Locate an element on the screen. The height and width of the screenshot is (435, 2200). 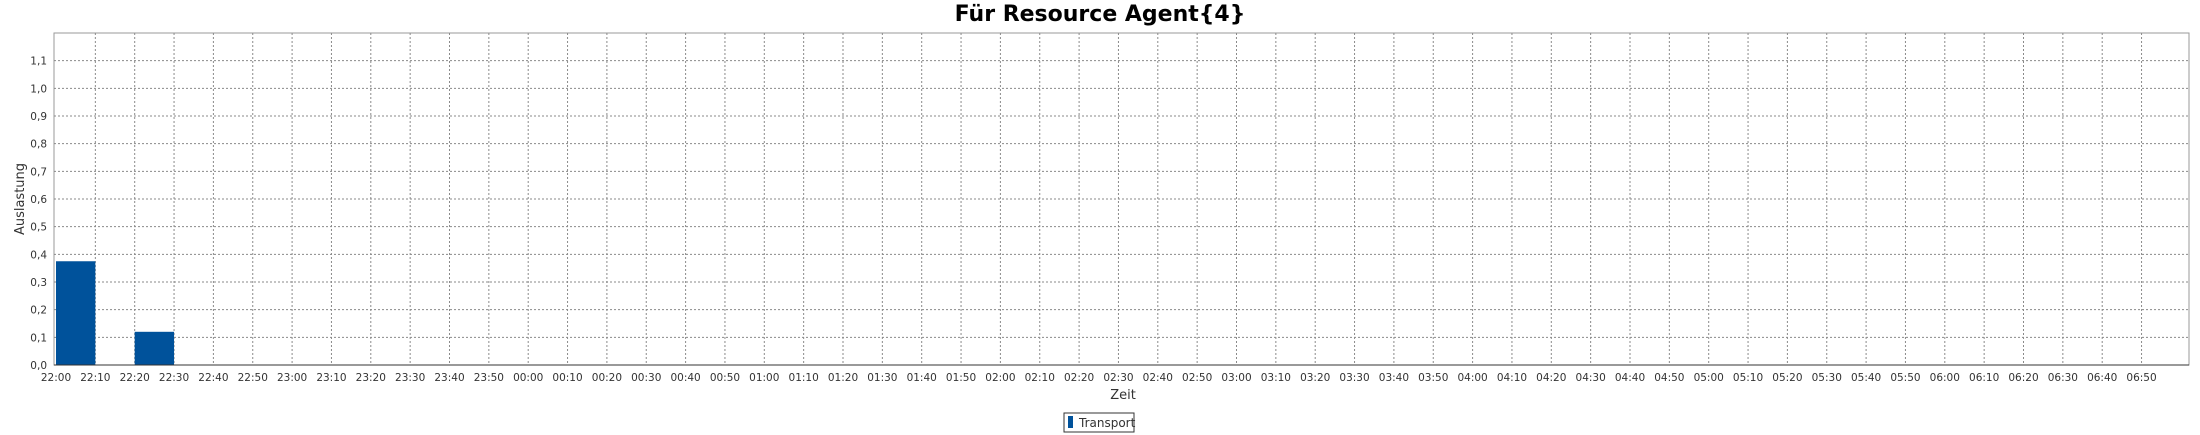
y-axis-label: Auslastung is located at coordinates (20, 199).